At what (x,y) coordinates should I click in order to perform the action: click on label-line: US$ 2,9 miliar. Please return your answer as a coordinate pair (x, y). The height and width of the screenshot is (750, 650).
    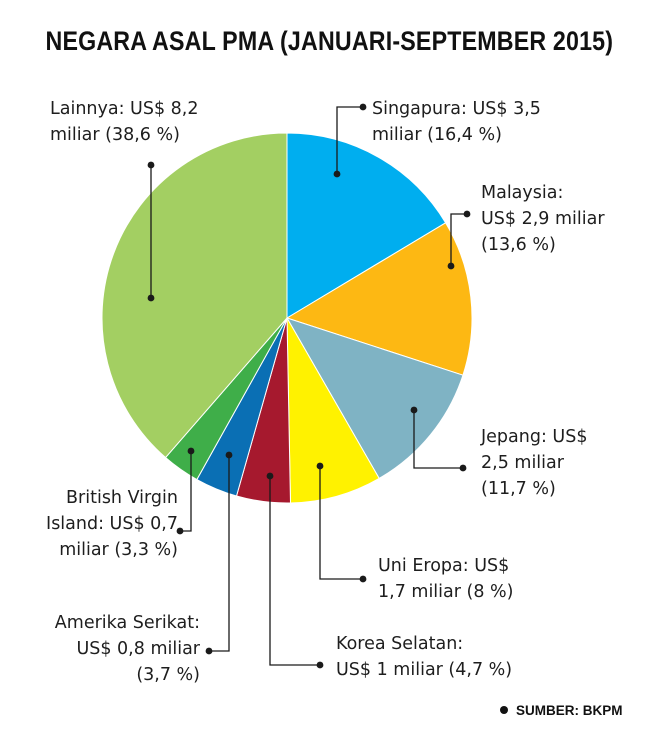
    Looking at the image, I should click on (543, 219).